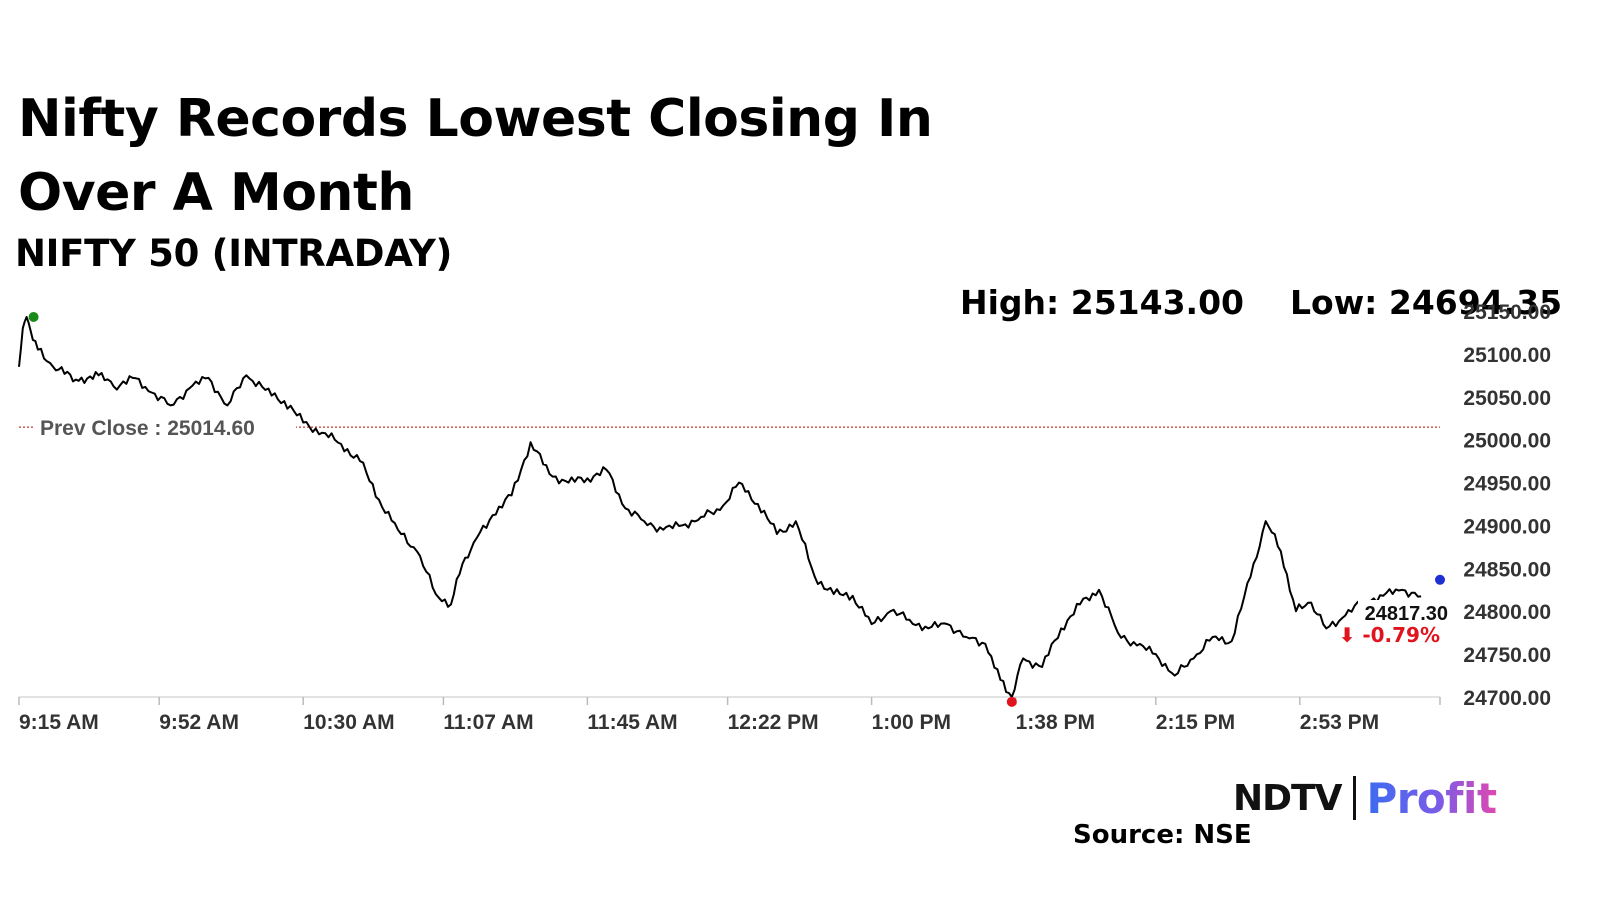  What do you see at coordinates (1426, 302) in the screenshot?
I see `day-low-label: Low: 24694.35` at bounding box center [1426, 302].